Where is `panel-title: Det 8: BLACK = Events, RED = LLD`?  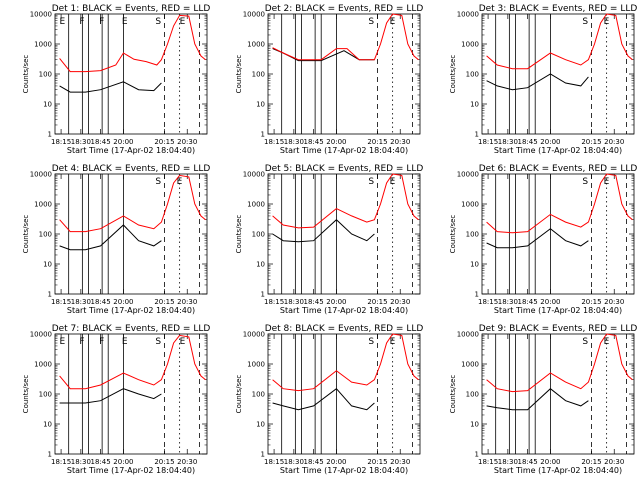 panel-title: Det 8: BLACK = Events, RED = LLD is located at coordinates (344, 329).